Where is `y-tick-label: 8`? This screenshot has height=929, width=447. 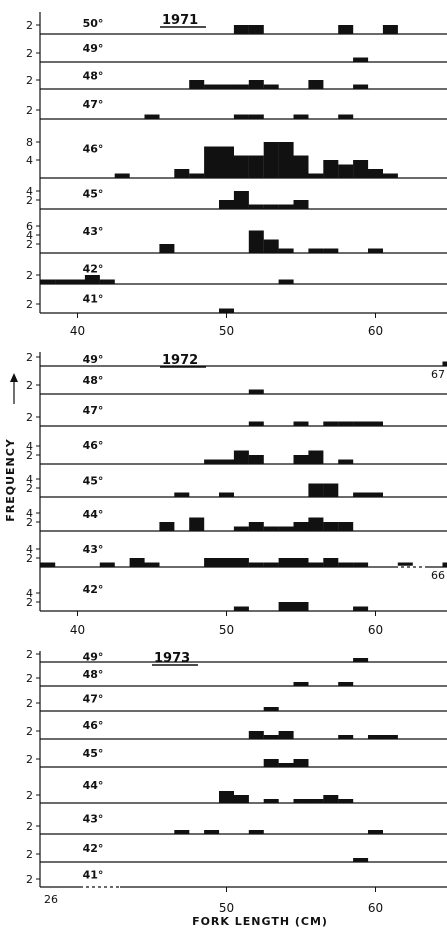 y-tick-label: 8 is located at coordinates (29, 142).